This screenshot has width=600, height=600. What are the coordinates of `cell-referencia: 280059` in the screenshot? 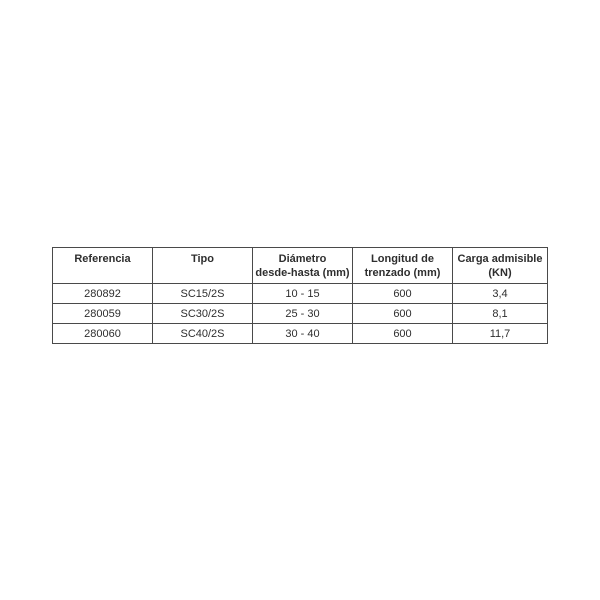 It's located at (102, 313).